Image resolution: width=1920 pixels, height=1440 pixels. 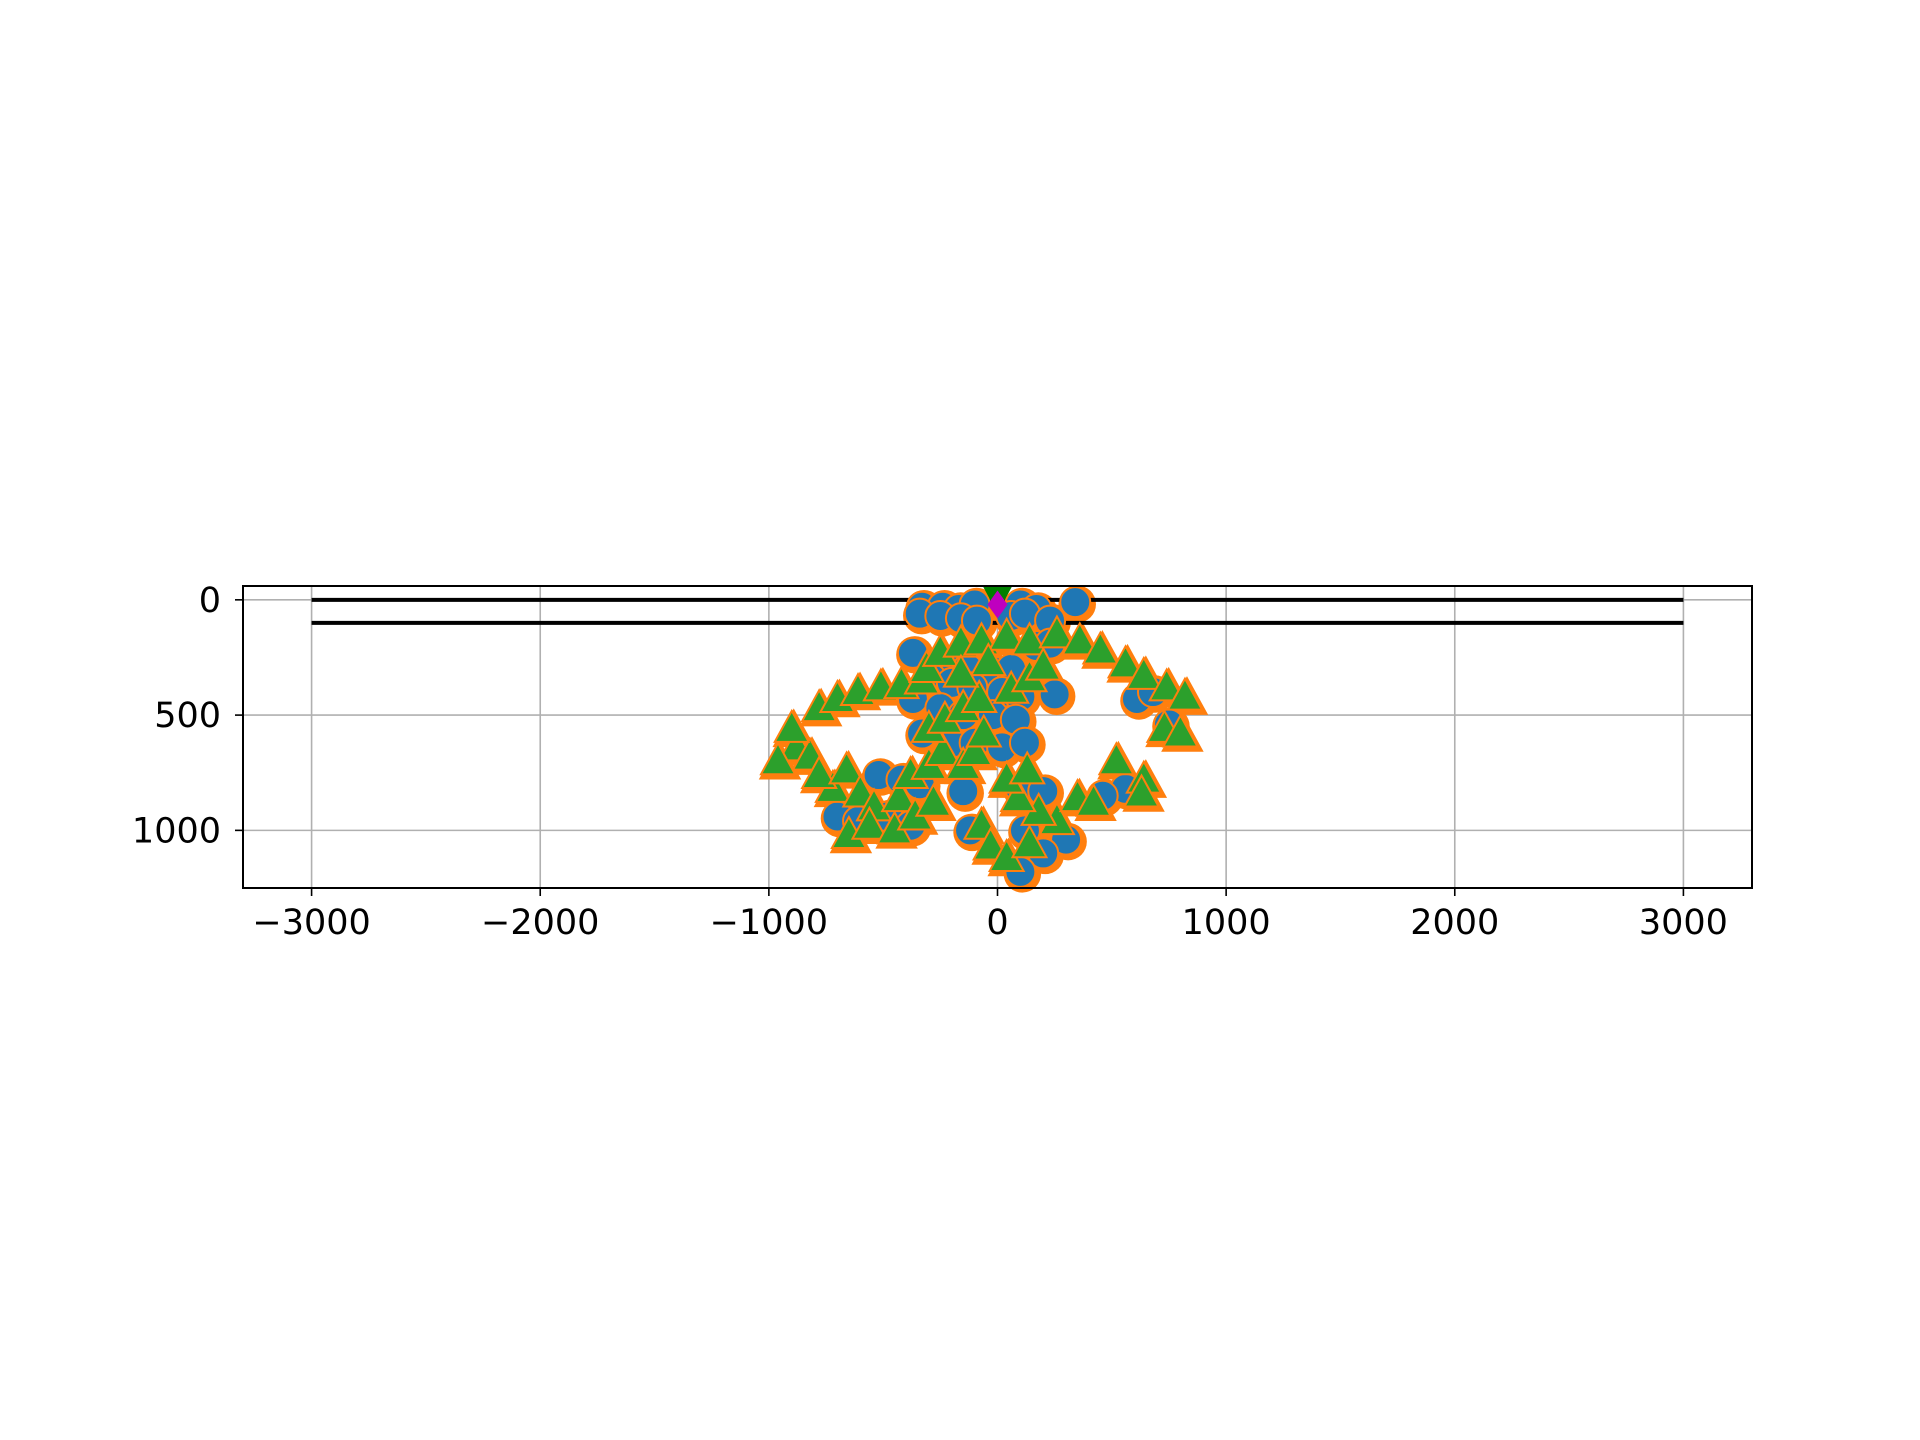 I want to click on x-tick-label: 2000, so click(x=1454, y=923).